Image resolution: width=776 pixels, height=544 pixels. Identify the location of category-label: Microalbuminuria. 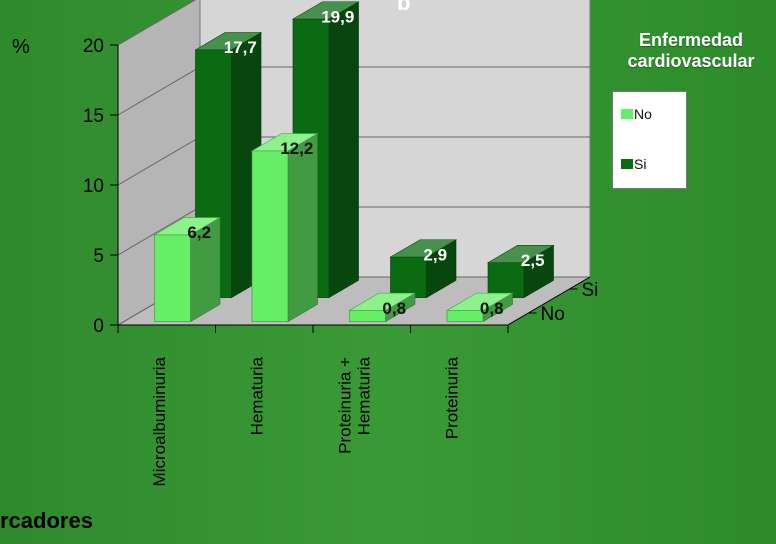
(159, 421).